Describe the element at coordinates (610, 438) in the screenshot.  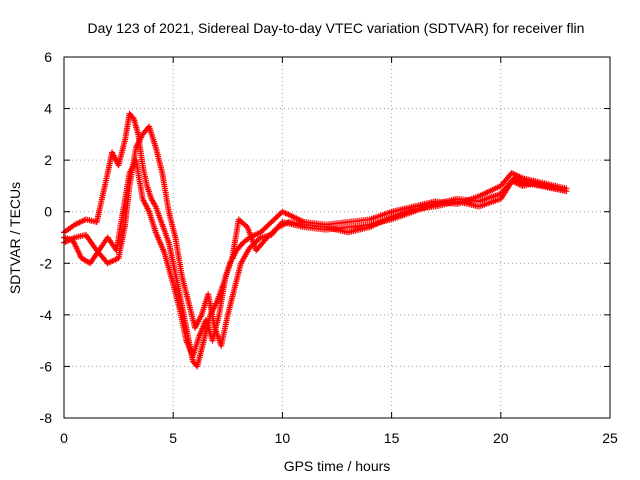
I see `x-tick-label: 25` at that location.